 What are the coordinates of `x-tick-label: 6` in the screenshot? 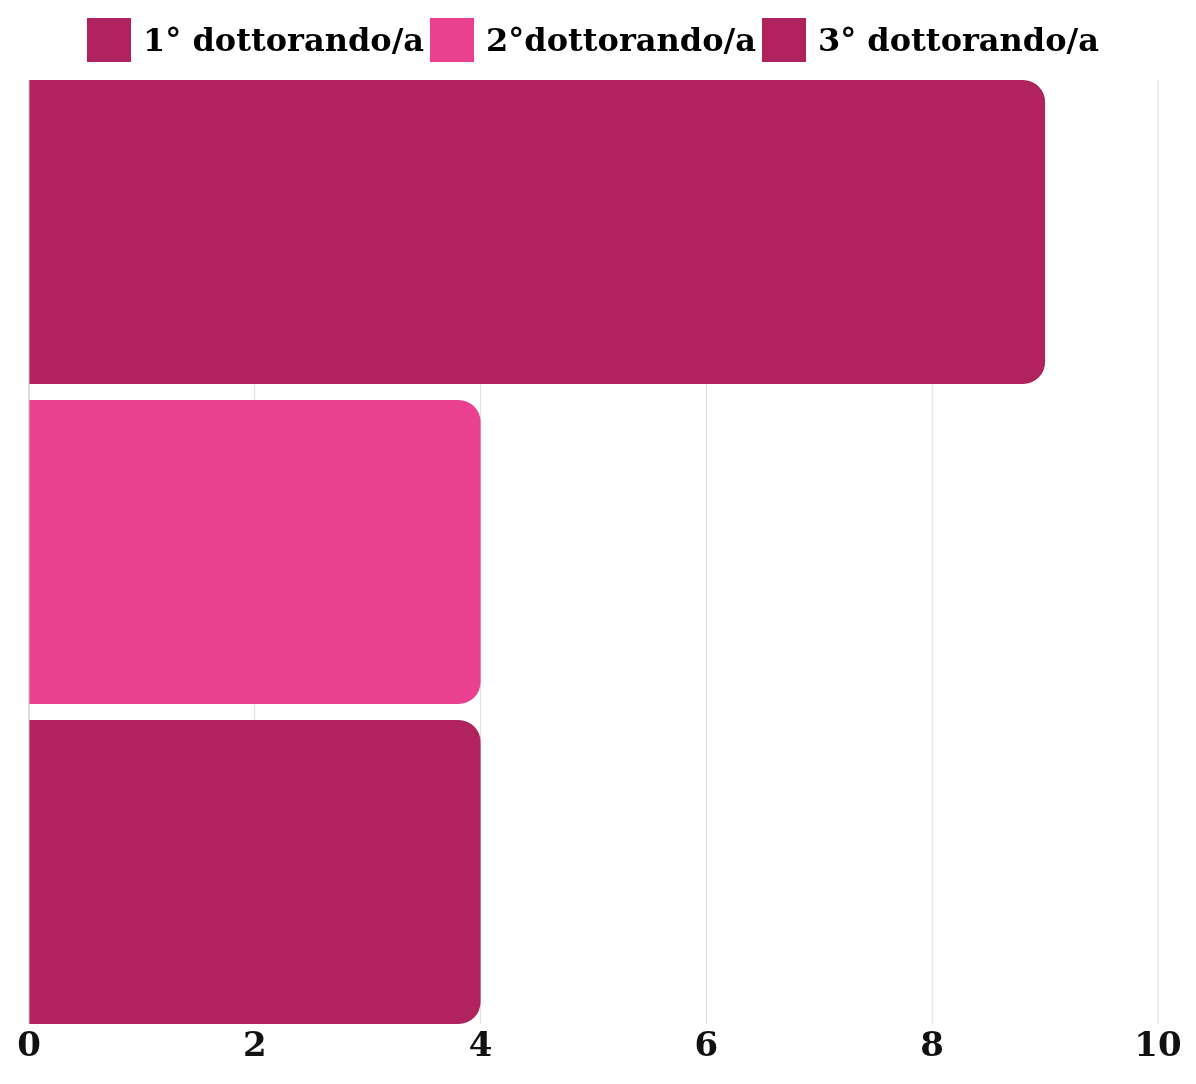 It's located at (706, 1044).